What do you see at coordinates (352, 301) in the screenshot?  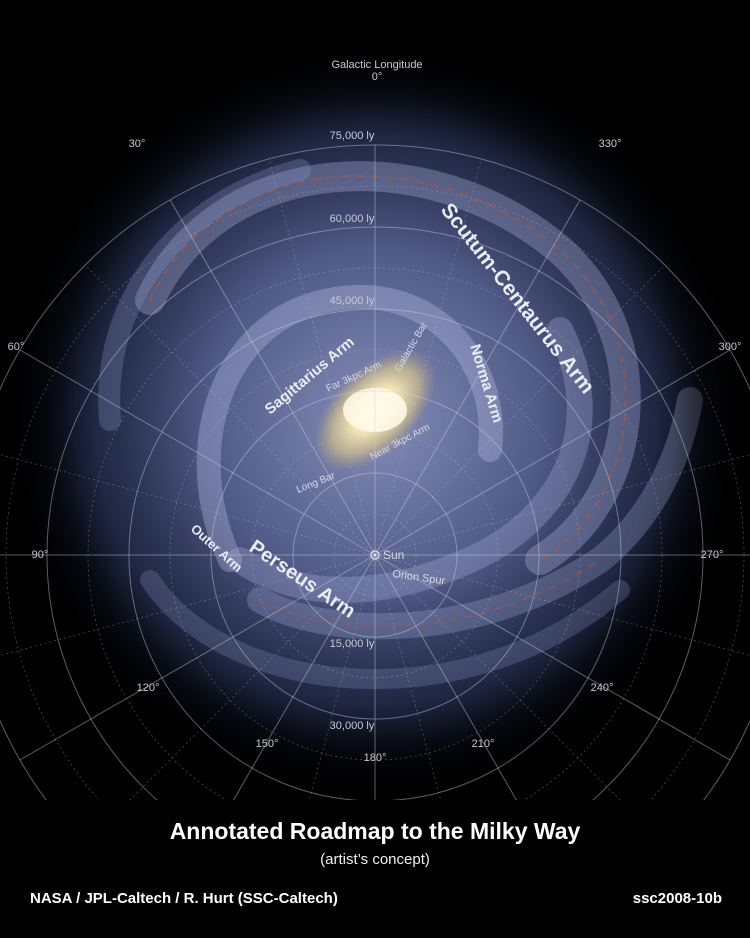 I see `distance-label-45000: 45,000 ly` at bounding box center [352, 301].